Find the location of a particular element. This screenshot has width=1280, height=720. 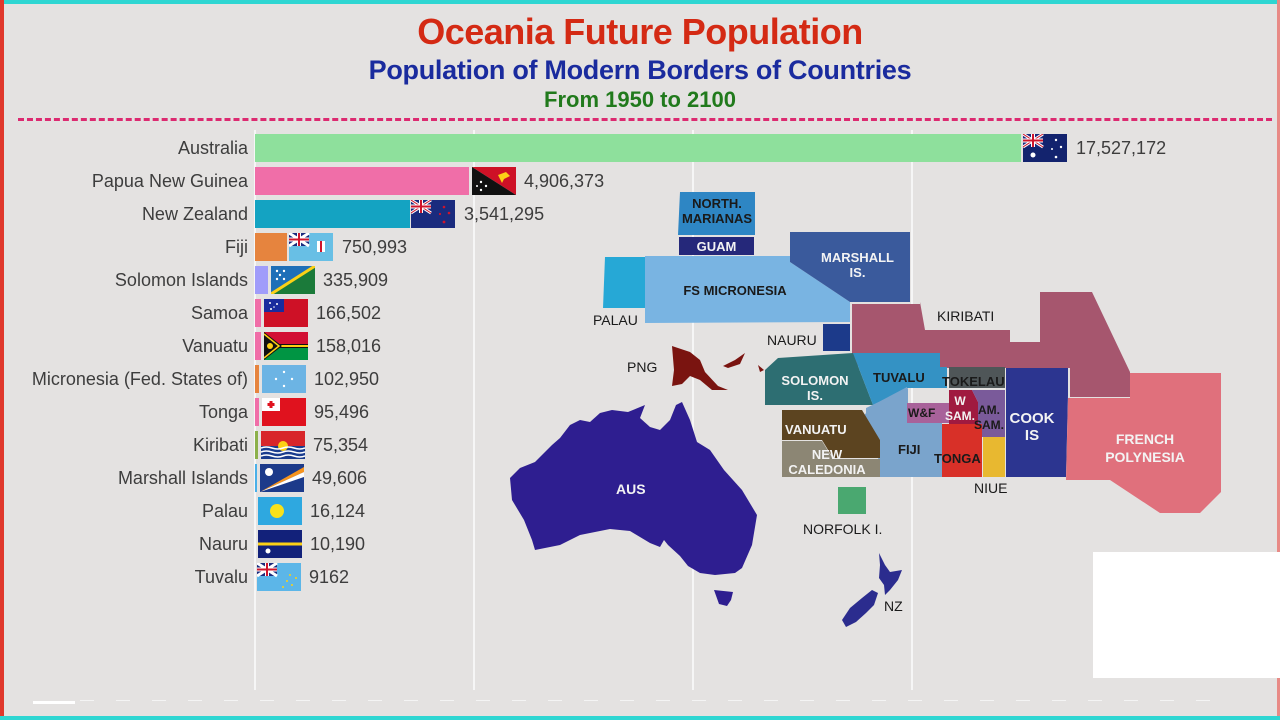

map-norfolk is located at coordinates (852, 500).